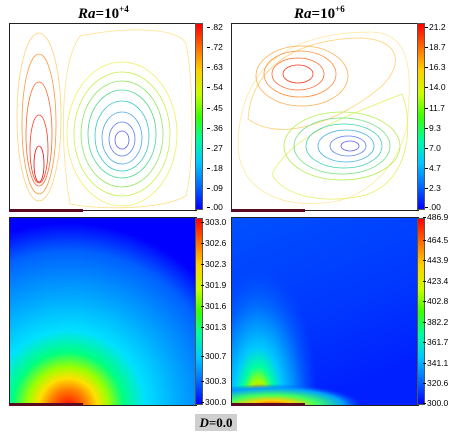 Image resolution: width=455 pixels, height=434 pixels. I want to click on tick-label: 301.9, so click(213, 285).